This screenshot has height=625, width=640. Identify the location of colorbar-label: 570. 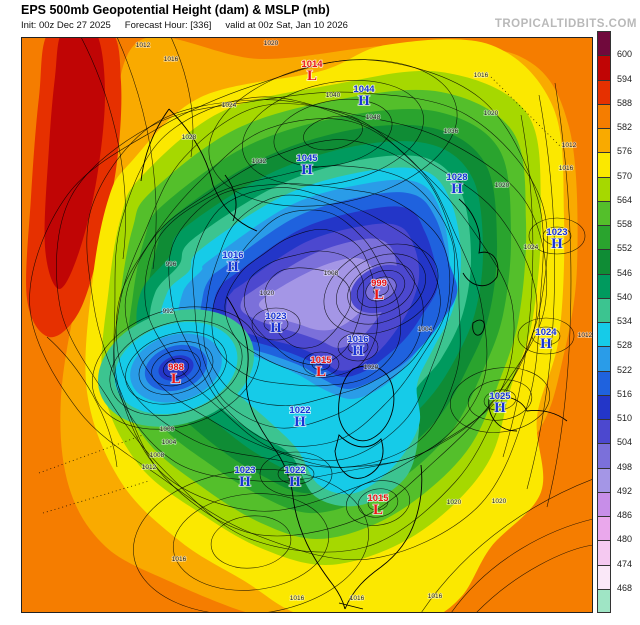
(625, 175).